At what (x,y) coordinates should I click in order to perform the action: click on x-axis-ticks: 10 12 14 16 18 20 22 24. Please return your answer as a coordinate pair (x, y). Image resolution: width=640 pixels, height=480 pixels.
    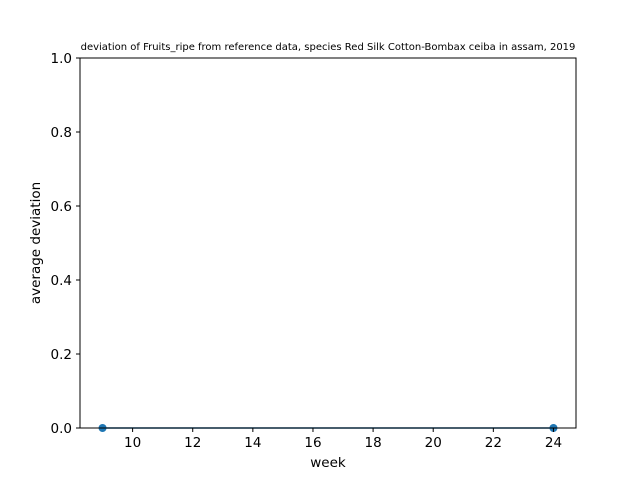
    Looking at the image, I should click on (343, 439).